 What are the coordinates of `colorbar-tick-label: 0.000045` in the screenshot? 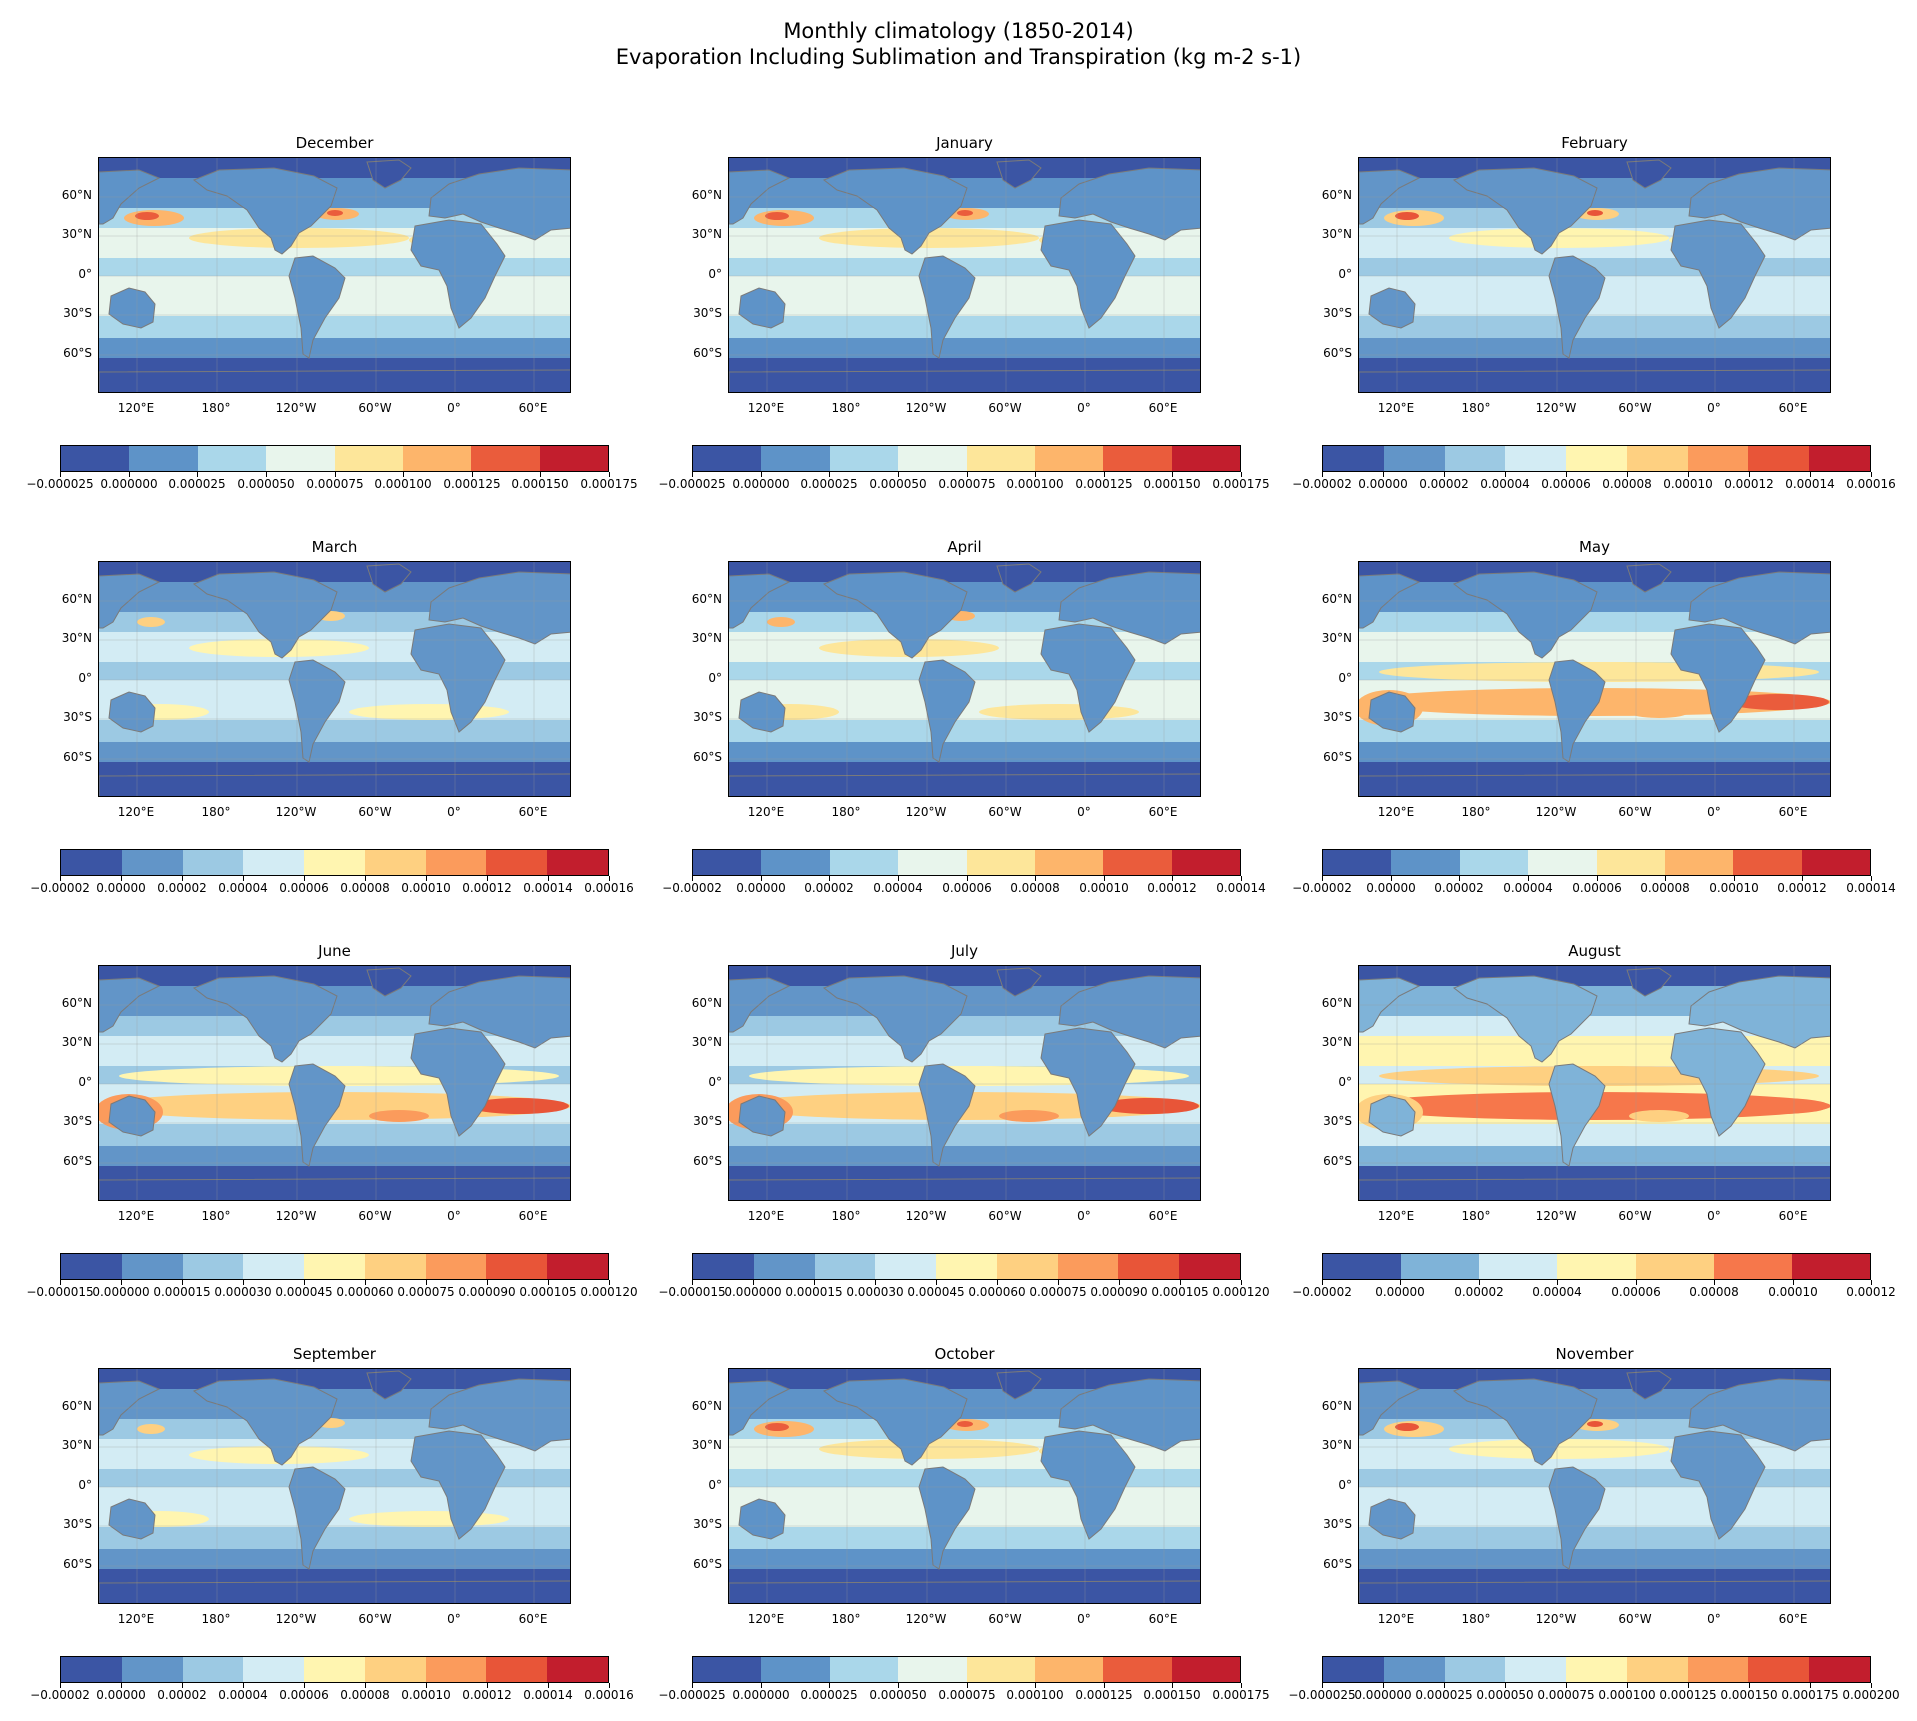 It's located at (304, 1292).